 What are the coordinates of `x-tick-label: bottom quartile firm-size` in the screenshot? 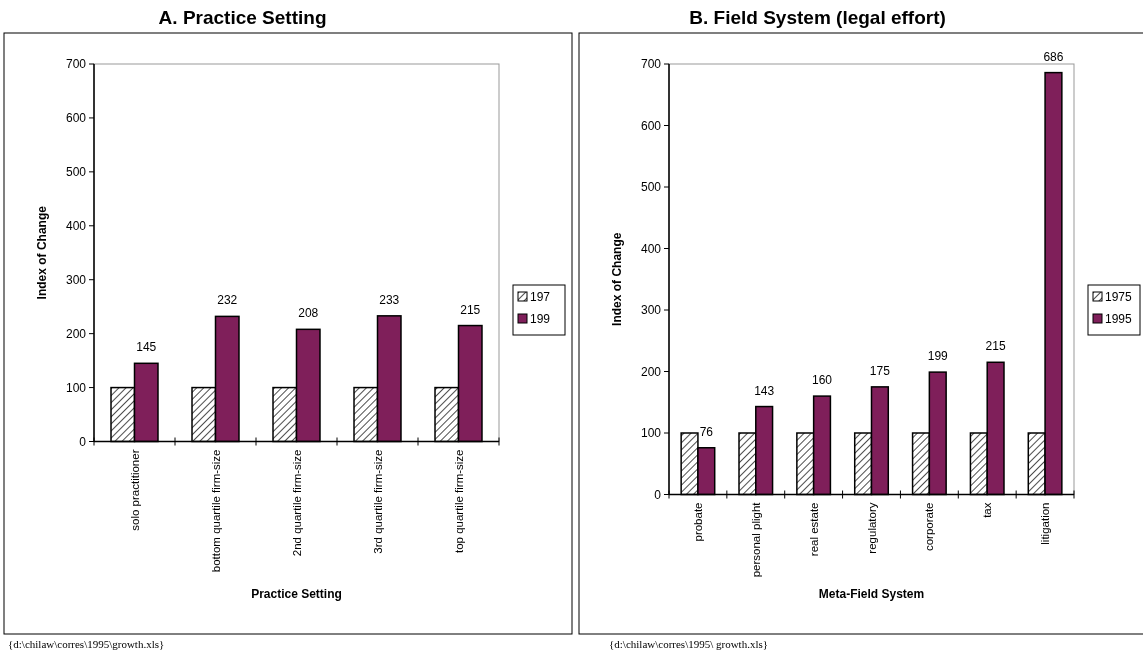 It's located at (215, 511).